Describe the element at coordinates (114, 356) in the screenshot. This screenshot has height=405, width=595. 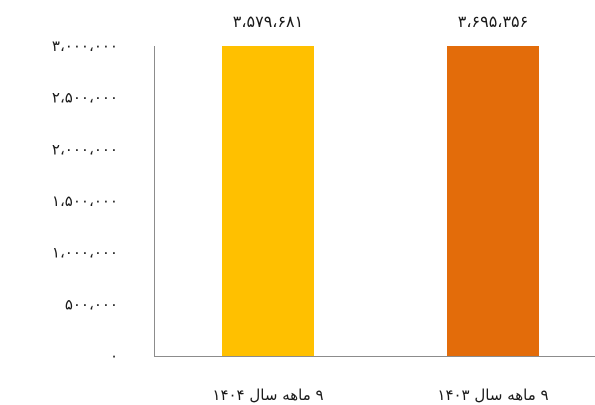
I see `y-tick-label: ۰` at that location.